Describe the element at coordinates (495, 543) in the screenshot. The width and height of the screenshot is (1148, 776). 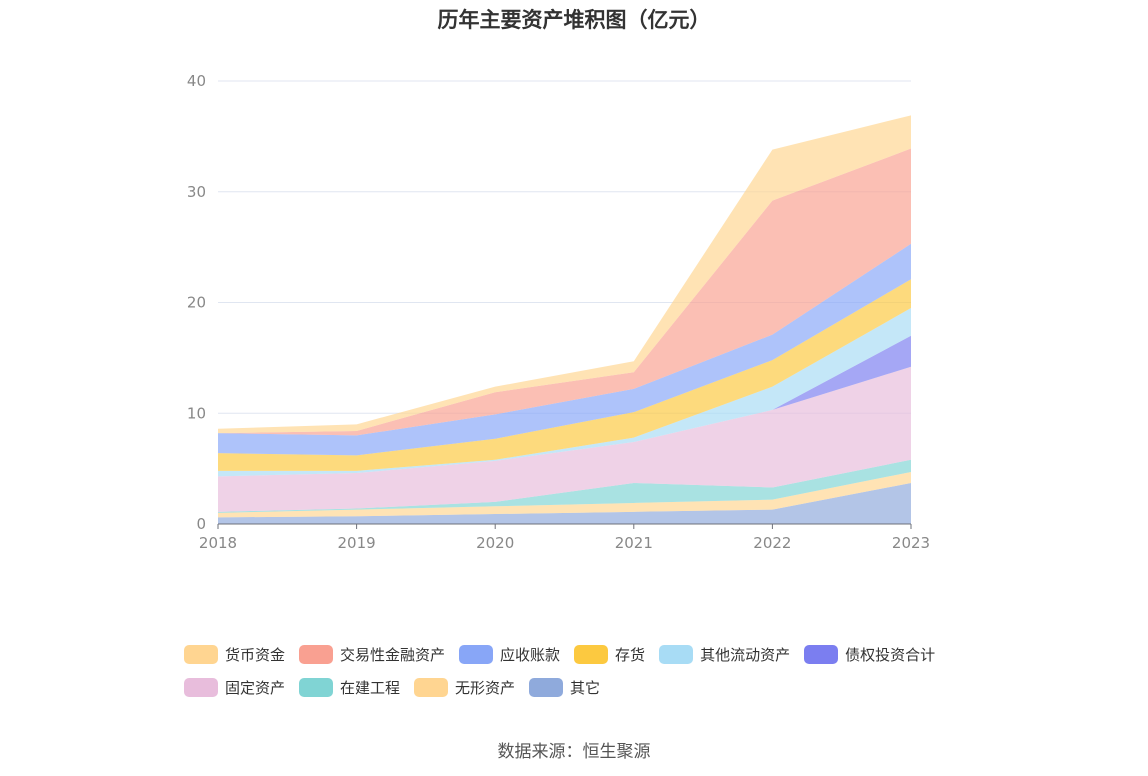
I see `x-tick-label: 2020` at that location.